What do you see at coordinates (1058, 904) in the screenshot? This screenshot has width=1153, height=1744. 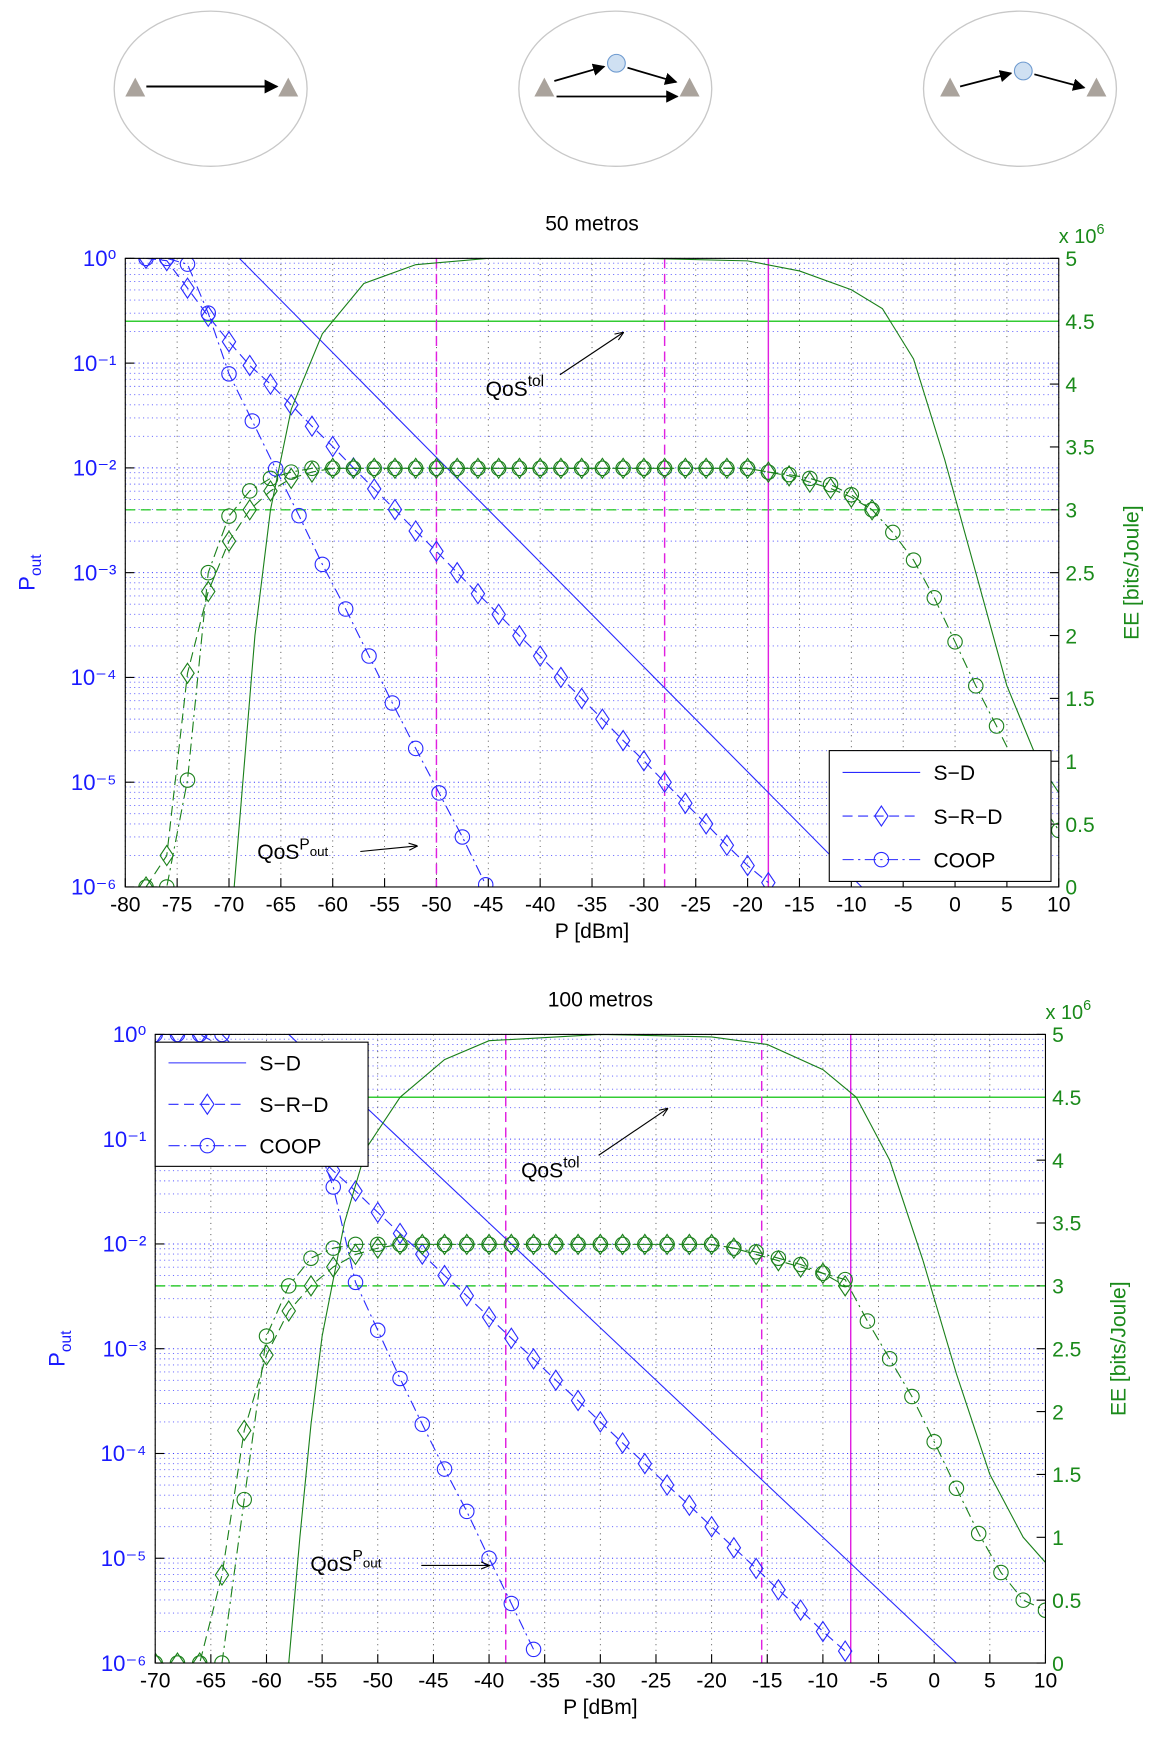 I see `x-tick-label: 10` at bounding box center [1058, 904].